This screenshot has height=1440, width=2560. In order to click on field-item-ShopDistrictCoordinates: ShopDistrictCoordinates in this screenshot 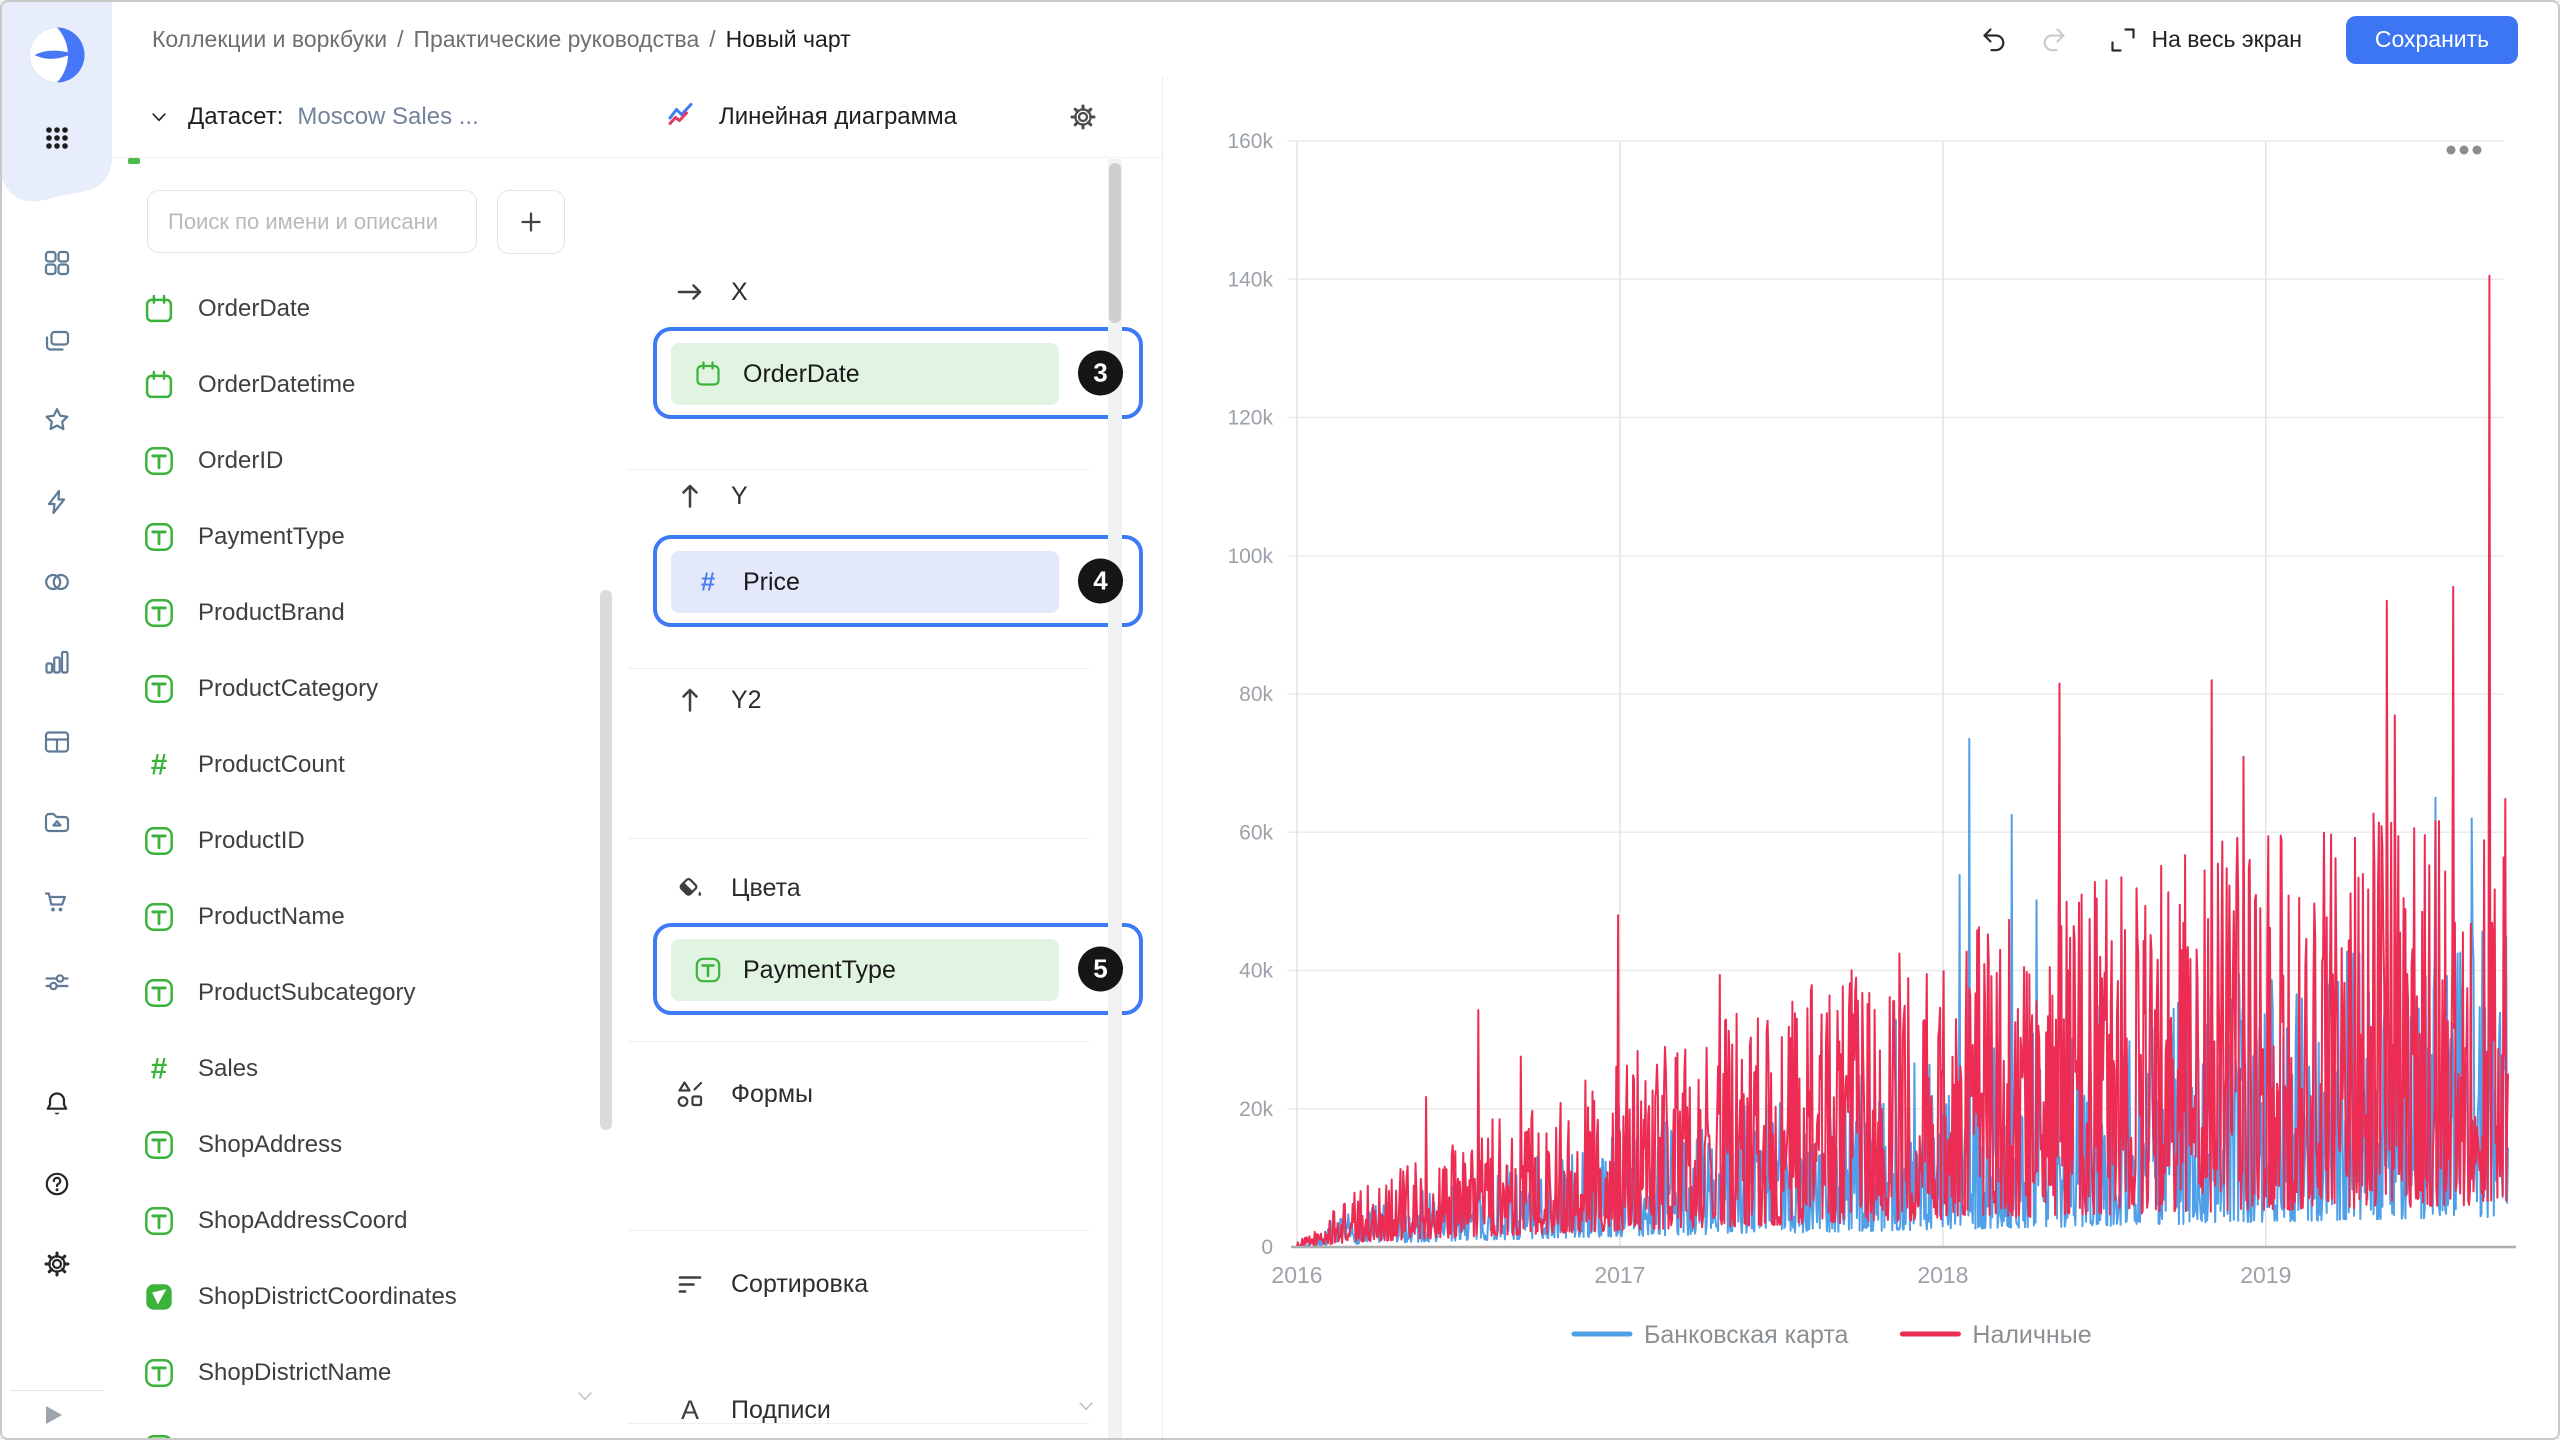, I will do `click(369, 1297)`.